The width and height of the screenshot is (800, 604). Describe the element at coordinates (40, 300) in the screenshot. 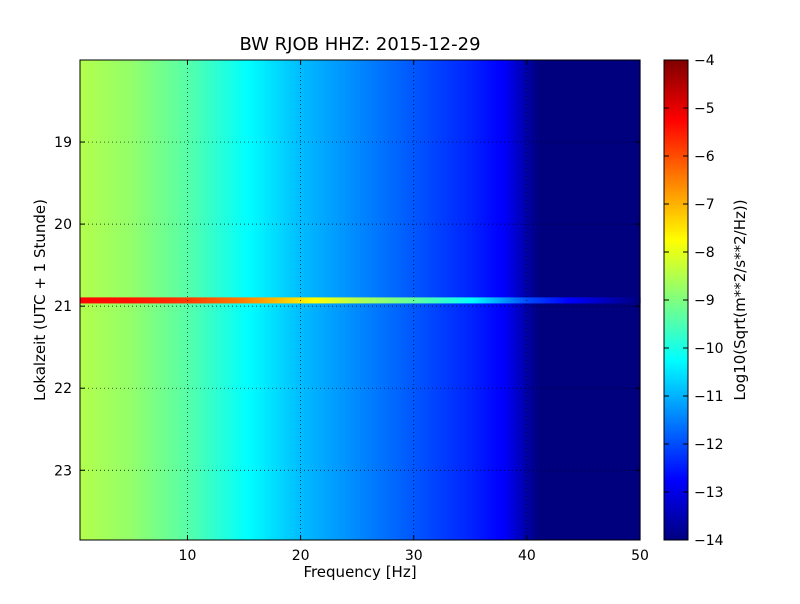

I see `y-axis-label: Lokalzeit (UTC + 1 Stunde)` at that location.